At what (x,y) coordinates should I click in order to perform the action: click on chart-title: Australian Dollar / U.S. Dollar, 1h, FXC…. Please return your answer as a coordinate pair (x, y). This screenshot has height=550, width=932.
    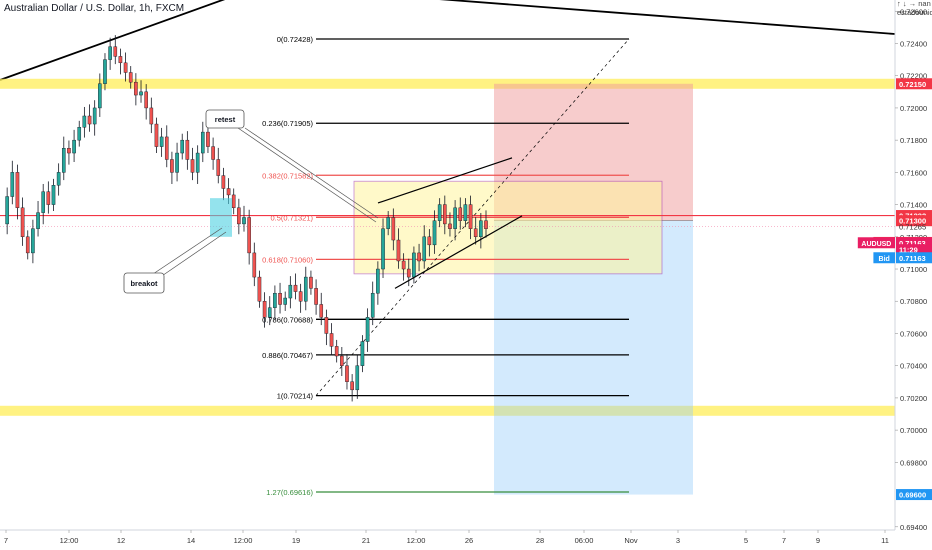
    Looking at the image, I should click on (94, 8).